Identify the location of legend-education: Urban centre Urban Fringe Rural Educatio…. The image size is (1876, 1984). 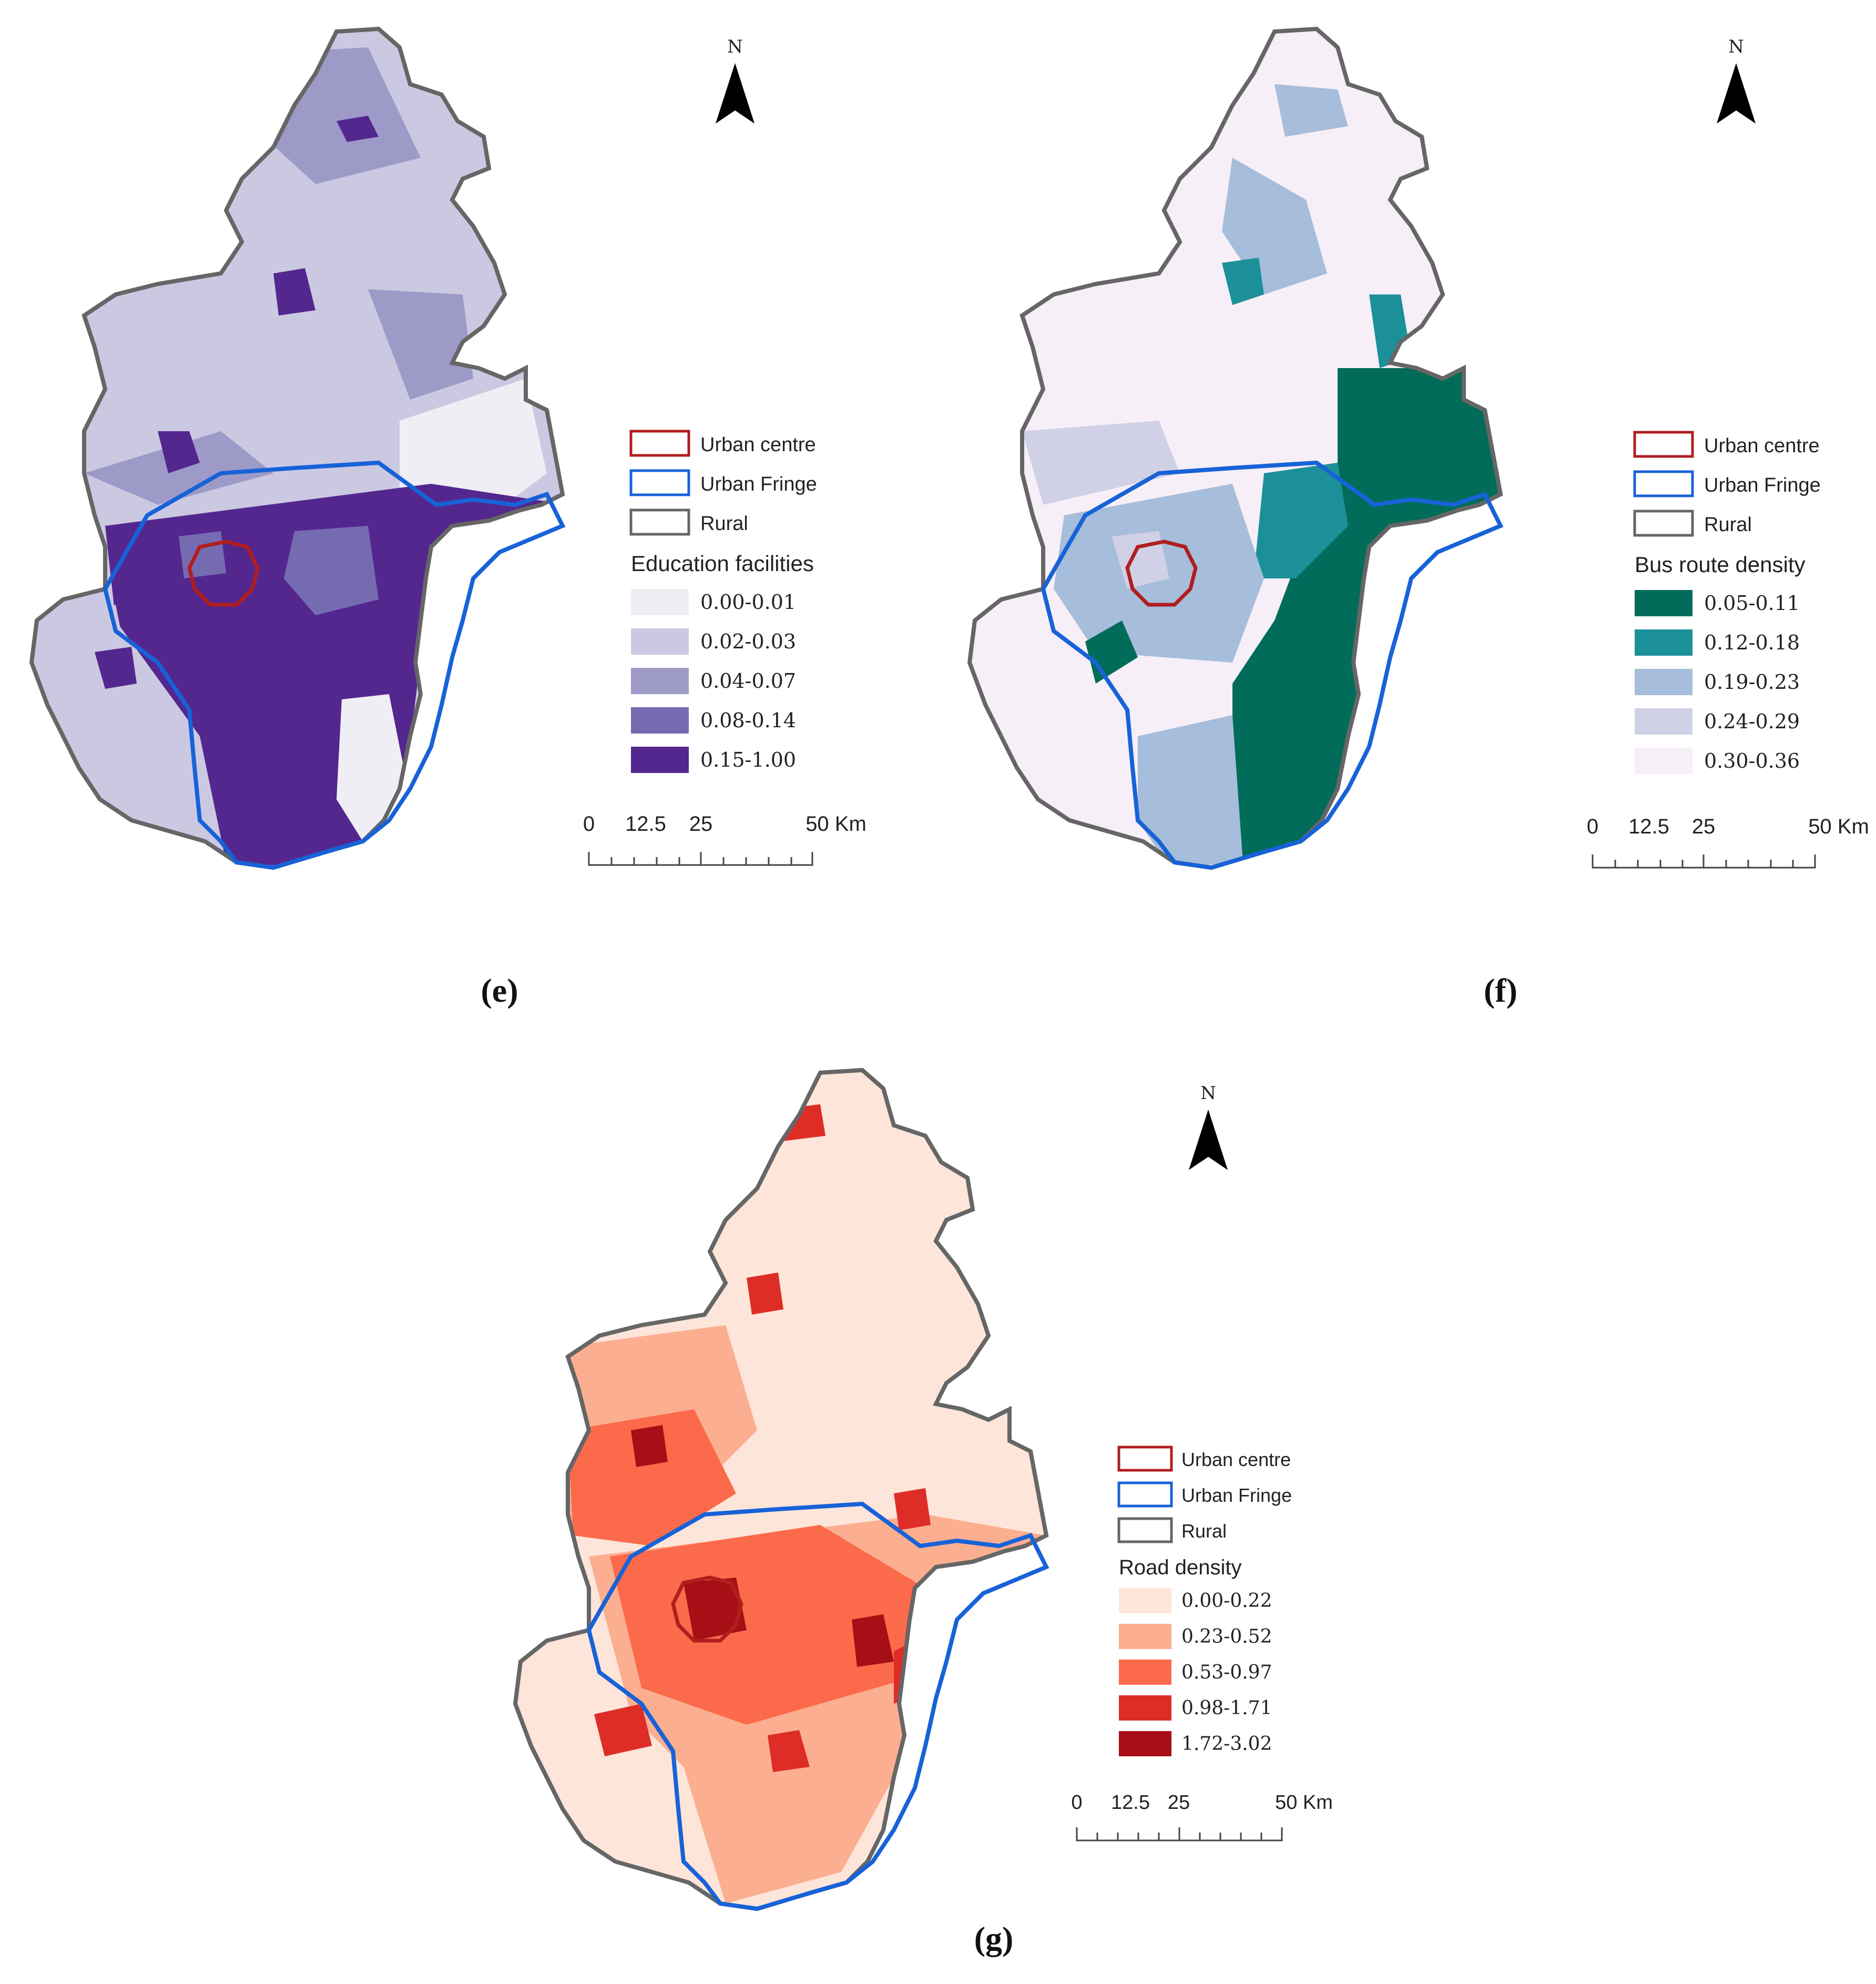
(723, 601).